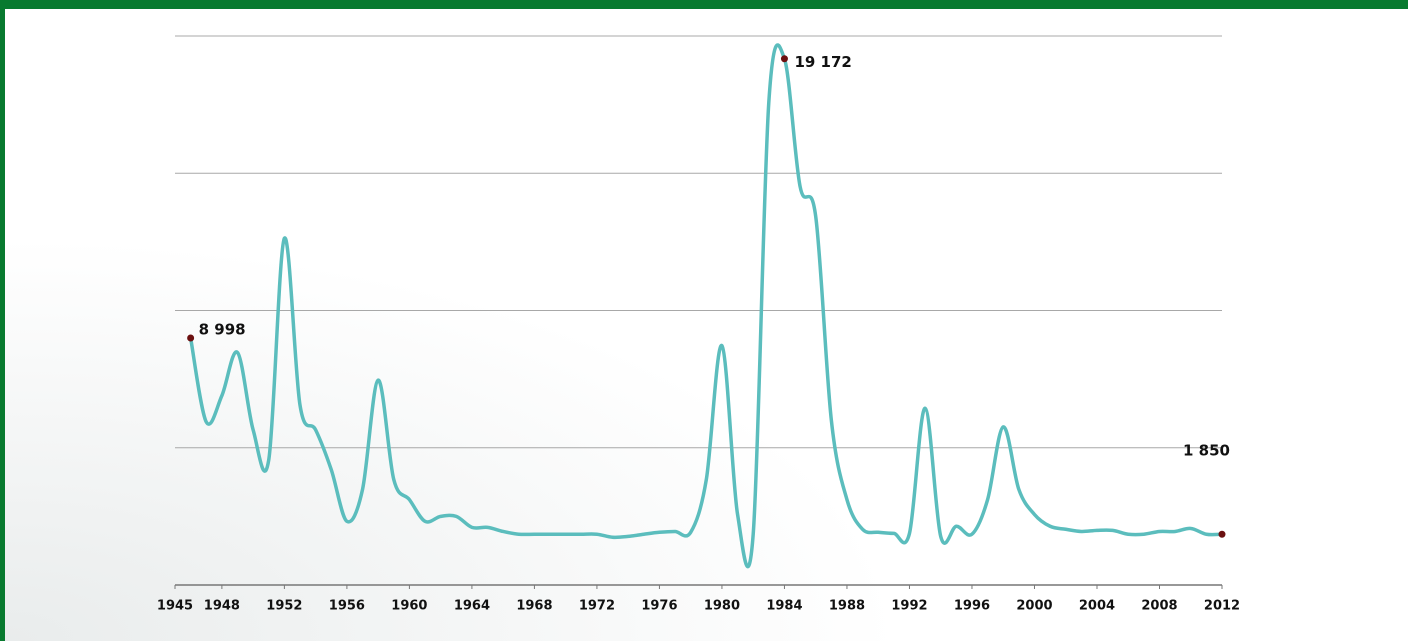 The height and width of the screenshot is (641, 1408). Describe the element at coordinates (347, 606) in the screenshot. I see `x-tick-label: 1956` at that location.